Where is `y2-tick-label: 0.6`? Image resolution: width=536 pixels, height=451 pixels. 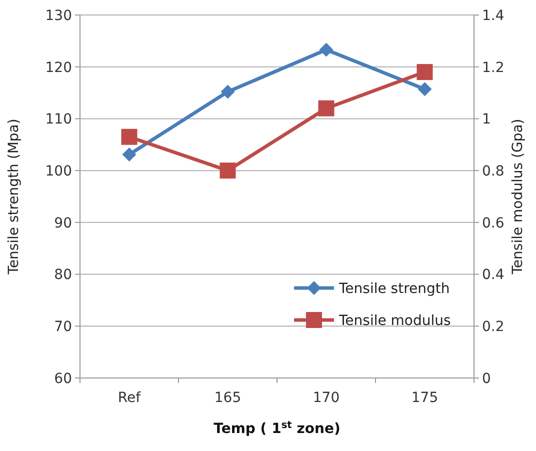 y2-tick-label: 0.6 is located at coordinates (493, 223).